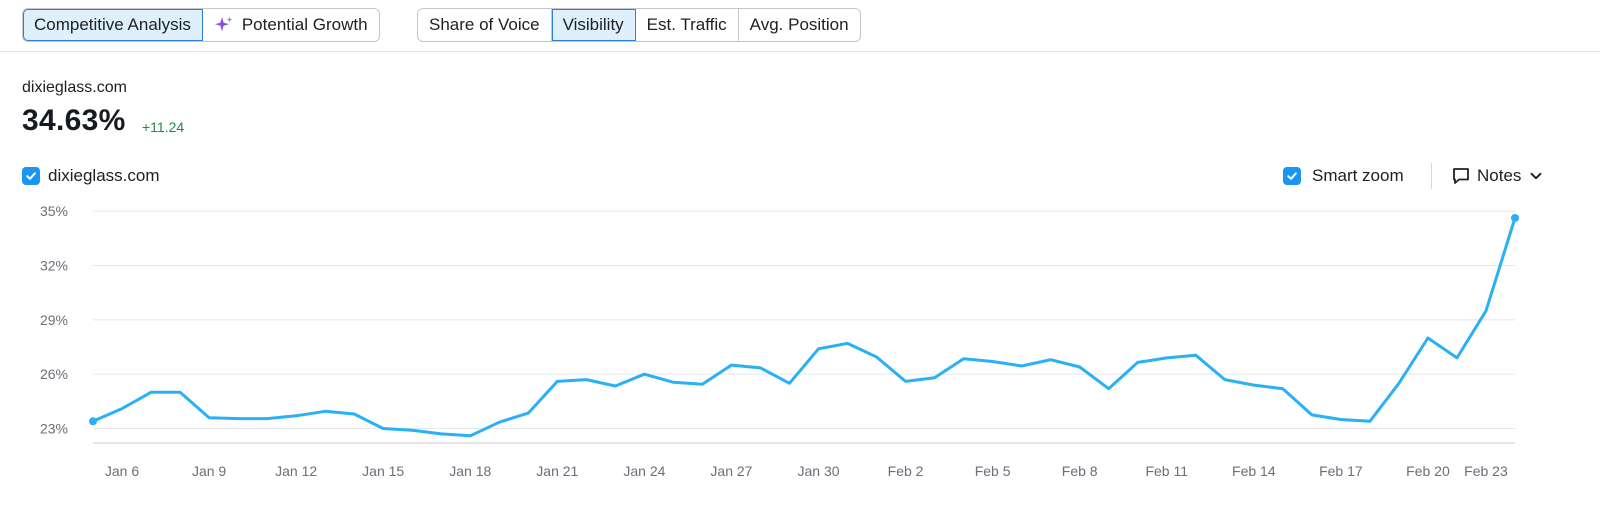 Image resolution: width=1600 pixels, height=510 pixels. Describe the element at coordinates (993, 471) in the screenshot. I see `x-tick-label: Feb 5` at that location.